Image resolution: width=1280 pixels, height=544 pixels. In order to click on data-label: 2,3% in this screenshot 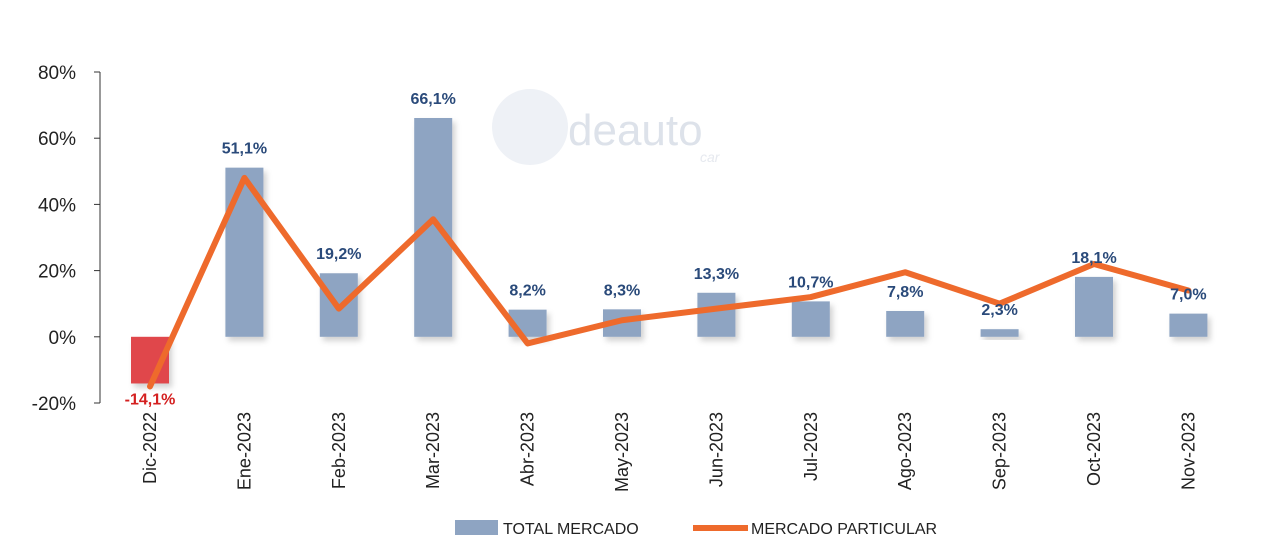, I will do `click(999, 310)`.